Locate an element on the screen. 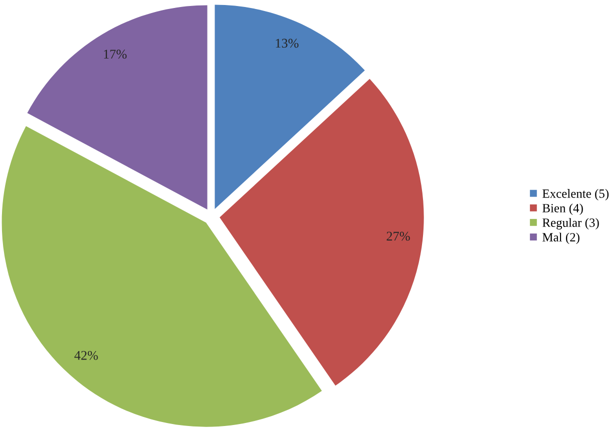 This screenshot has width=612, height=433. data-label: 27% is located at coordinates (398, 236).